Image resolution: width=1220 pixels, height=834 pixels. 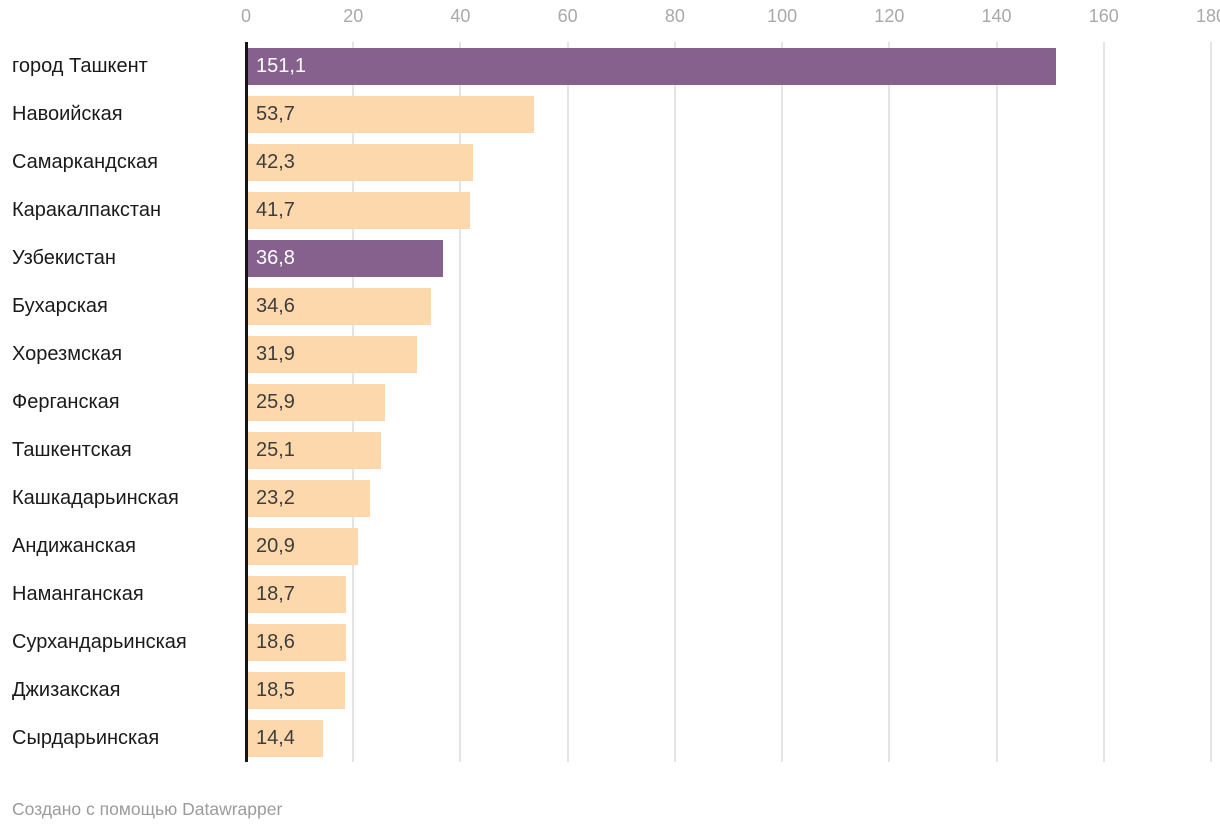 I want to click on bar: 18,7, so click(x=296, y=594).